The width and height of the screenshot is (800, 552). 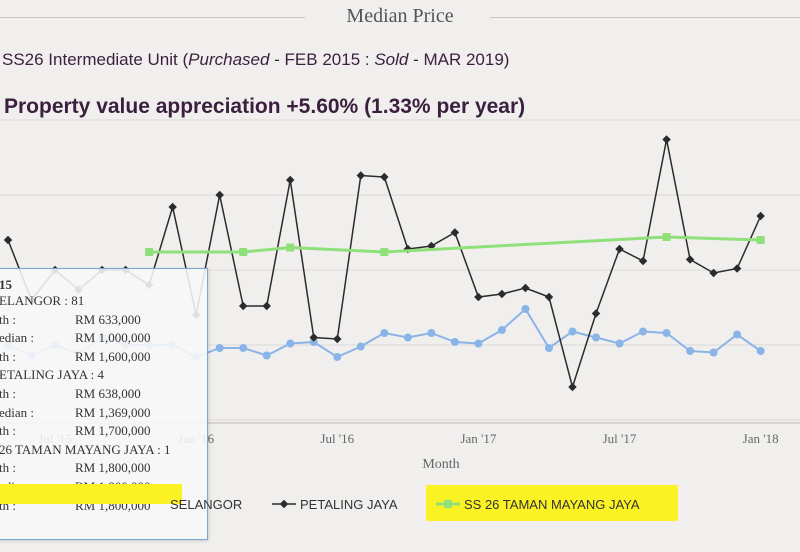 What do you see at coordinates (91, 494) in the screenshot?
I see `median-highlight` at bounding box center [91, 494].